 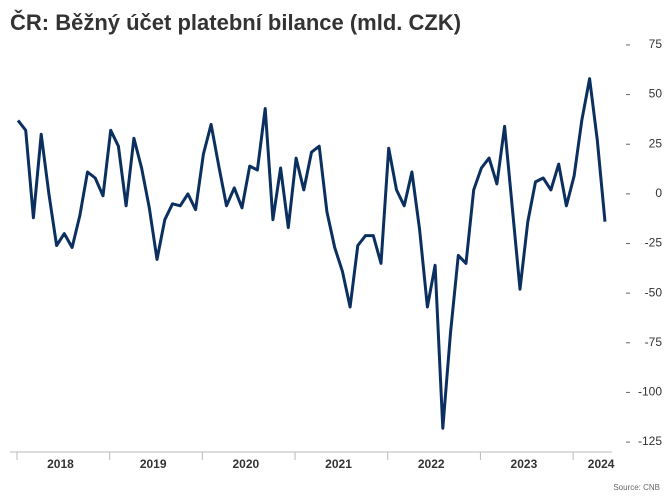 What do you see at coordinates (524, 464) in the screenshot?
I see `x-tick-label: 2023` at bounding box center [524, 464].